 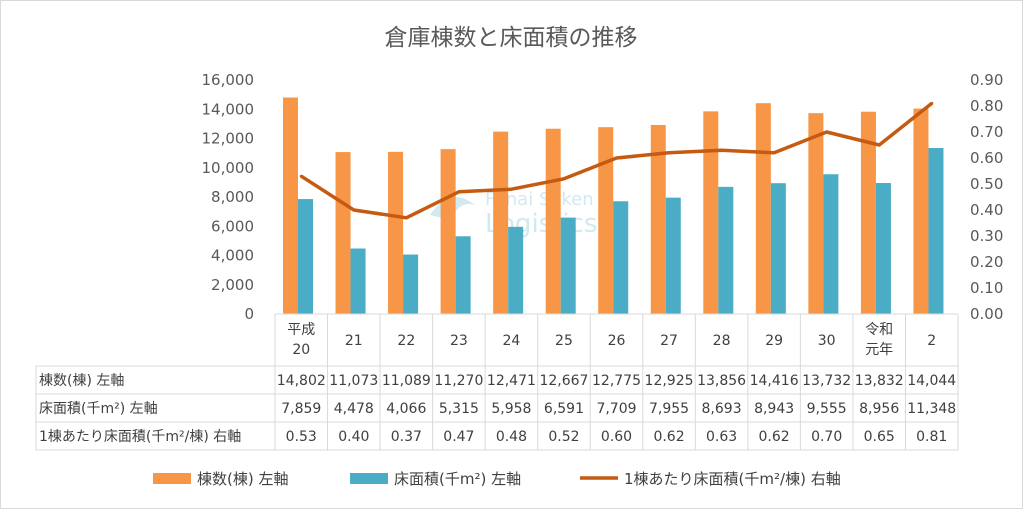 I want to click on category-label: 24, so click(x=512, y=341).